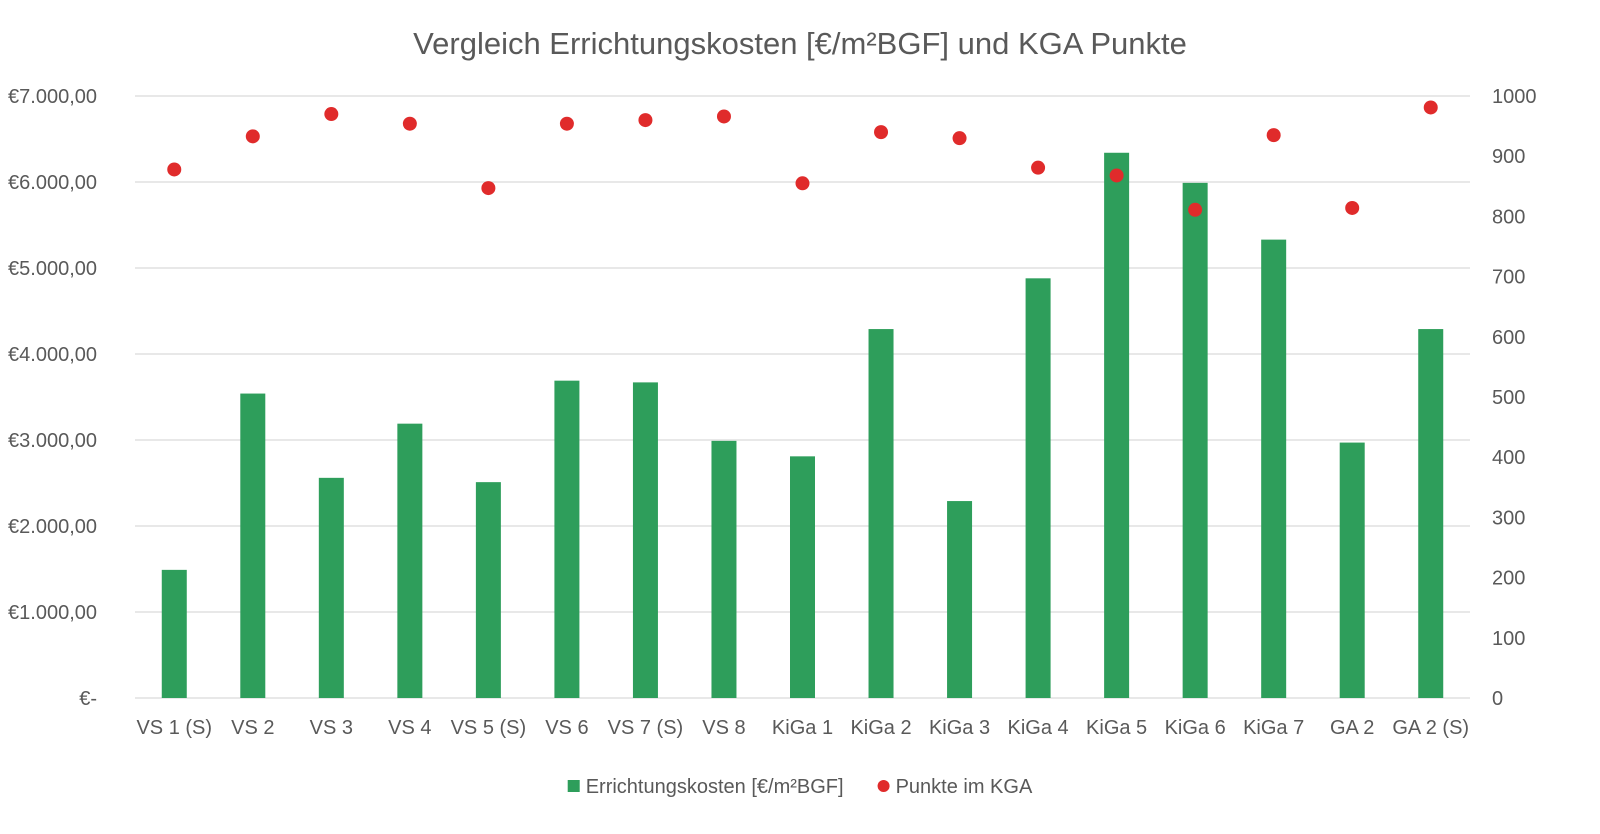 The width and height of the screenshot is (1600, 834). I want to click on left-tick-label: €2.000,00, so click(52, 527).